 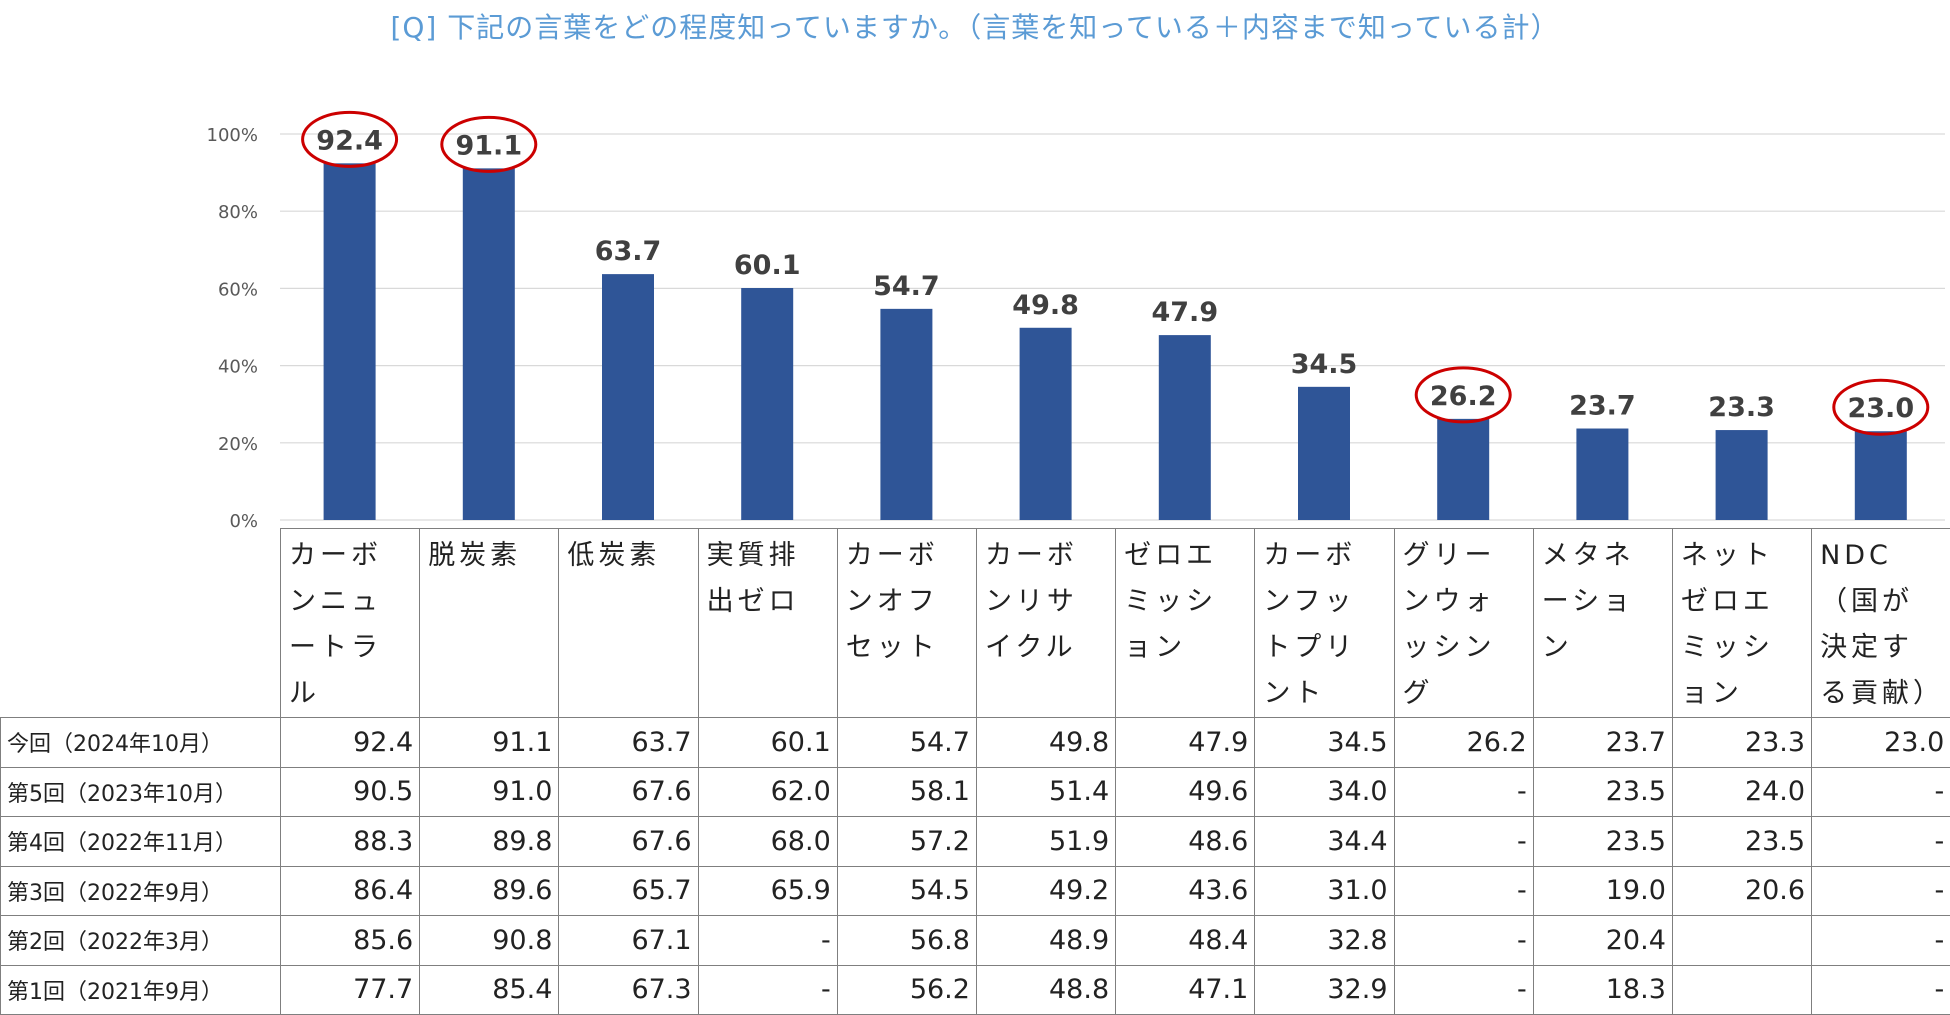 I want to click on table-cell: 90.8, so click(x=489, y=941).